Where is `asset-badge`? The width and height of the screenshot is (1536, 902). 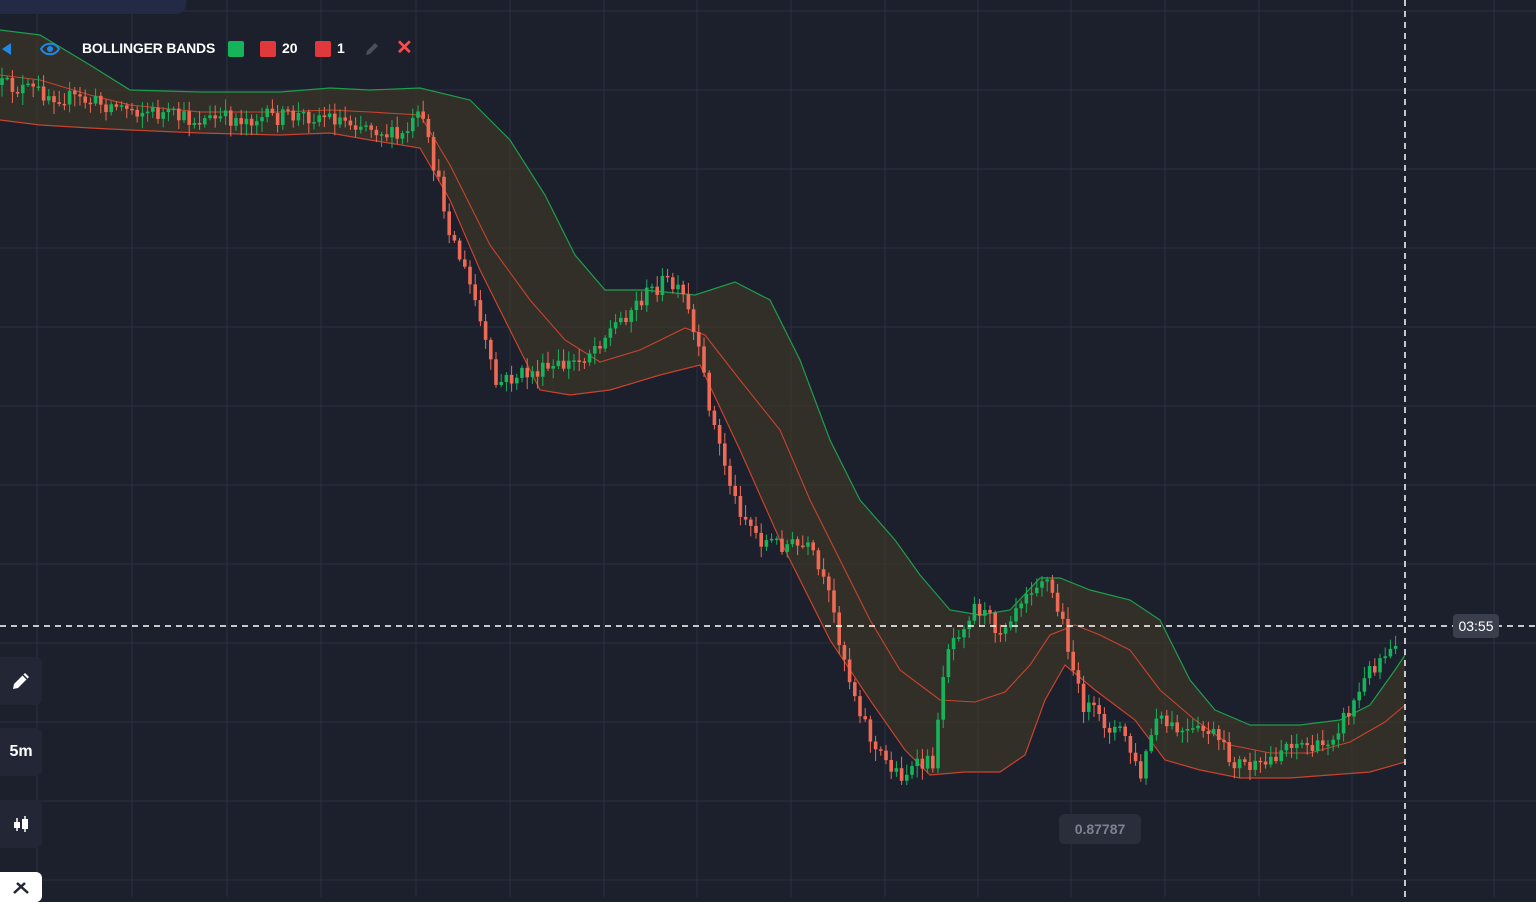 asset-badge is located at coordinates (93, 7).